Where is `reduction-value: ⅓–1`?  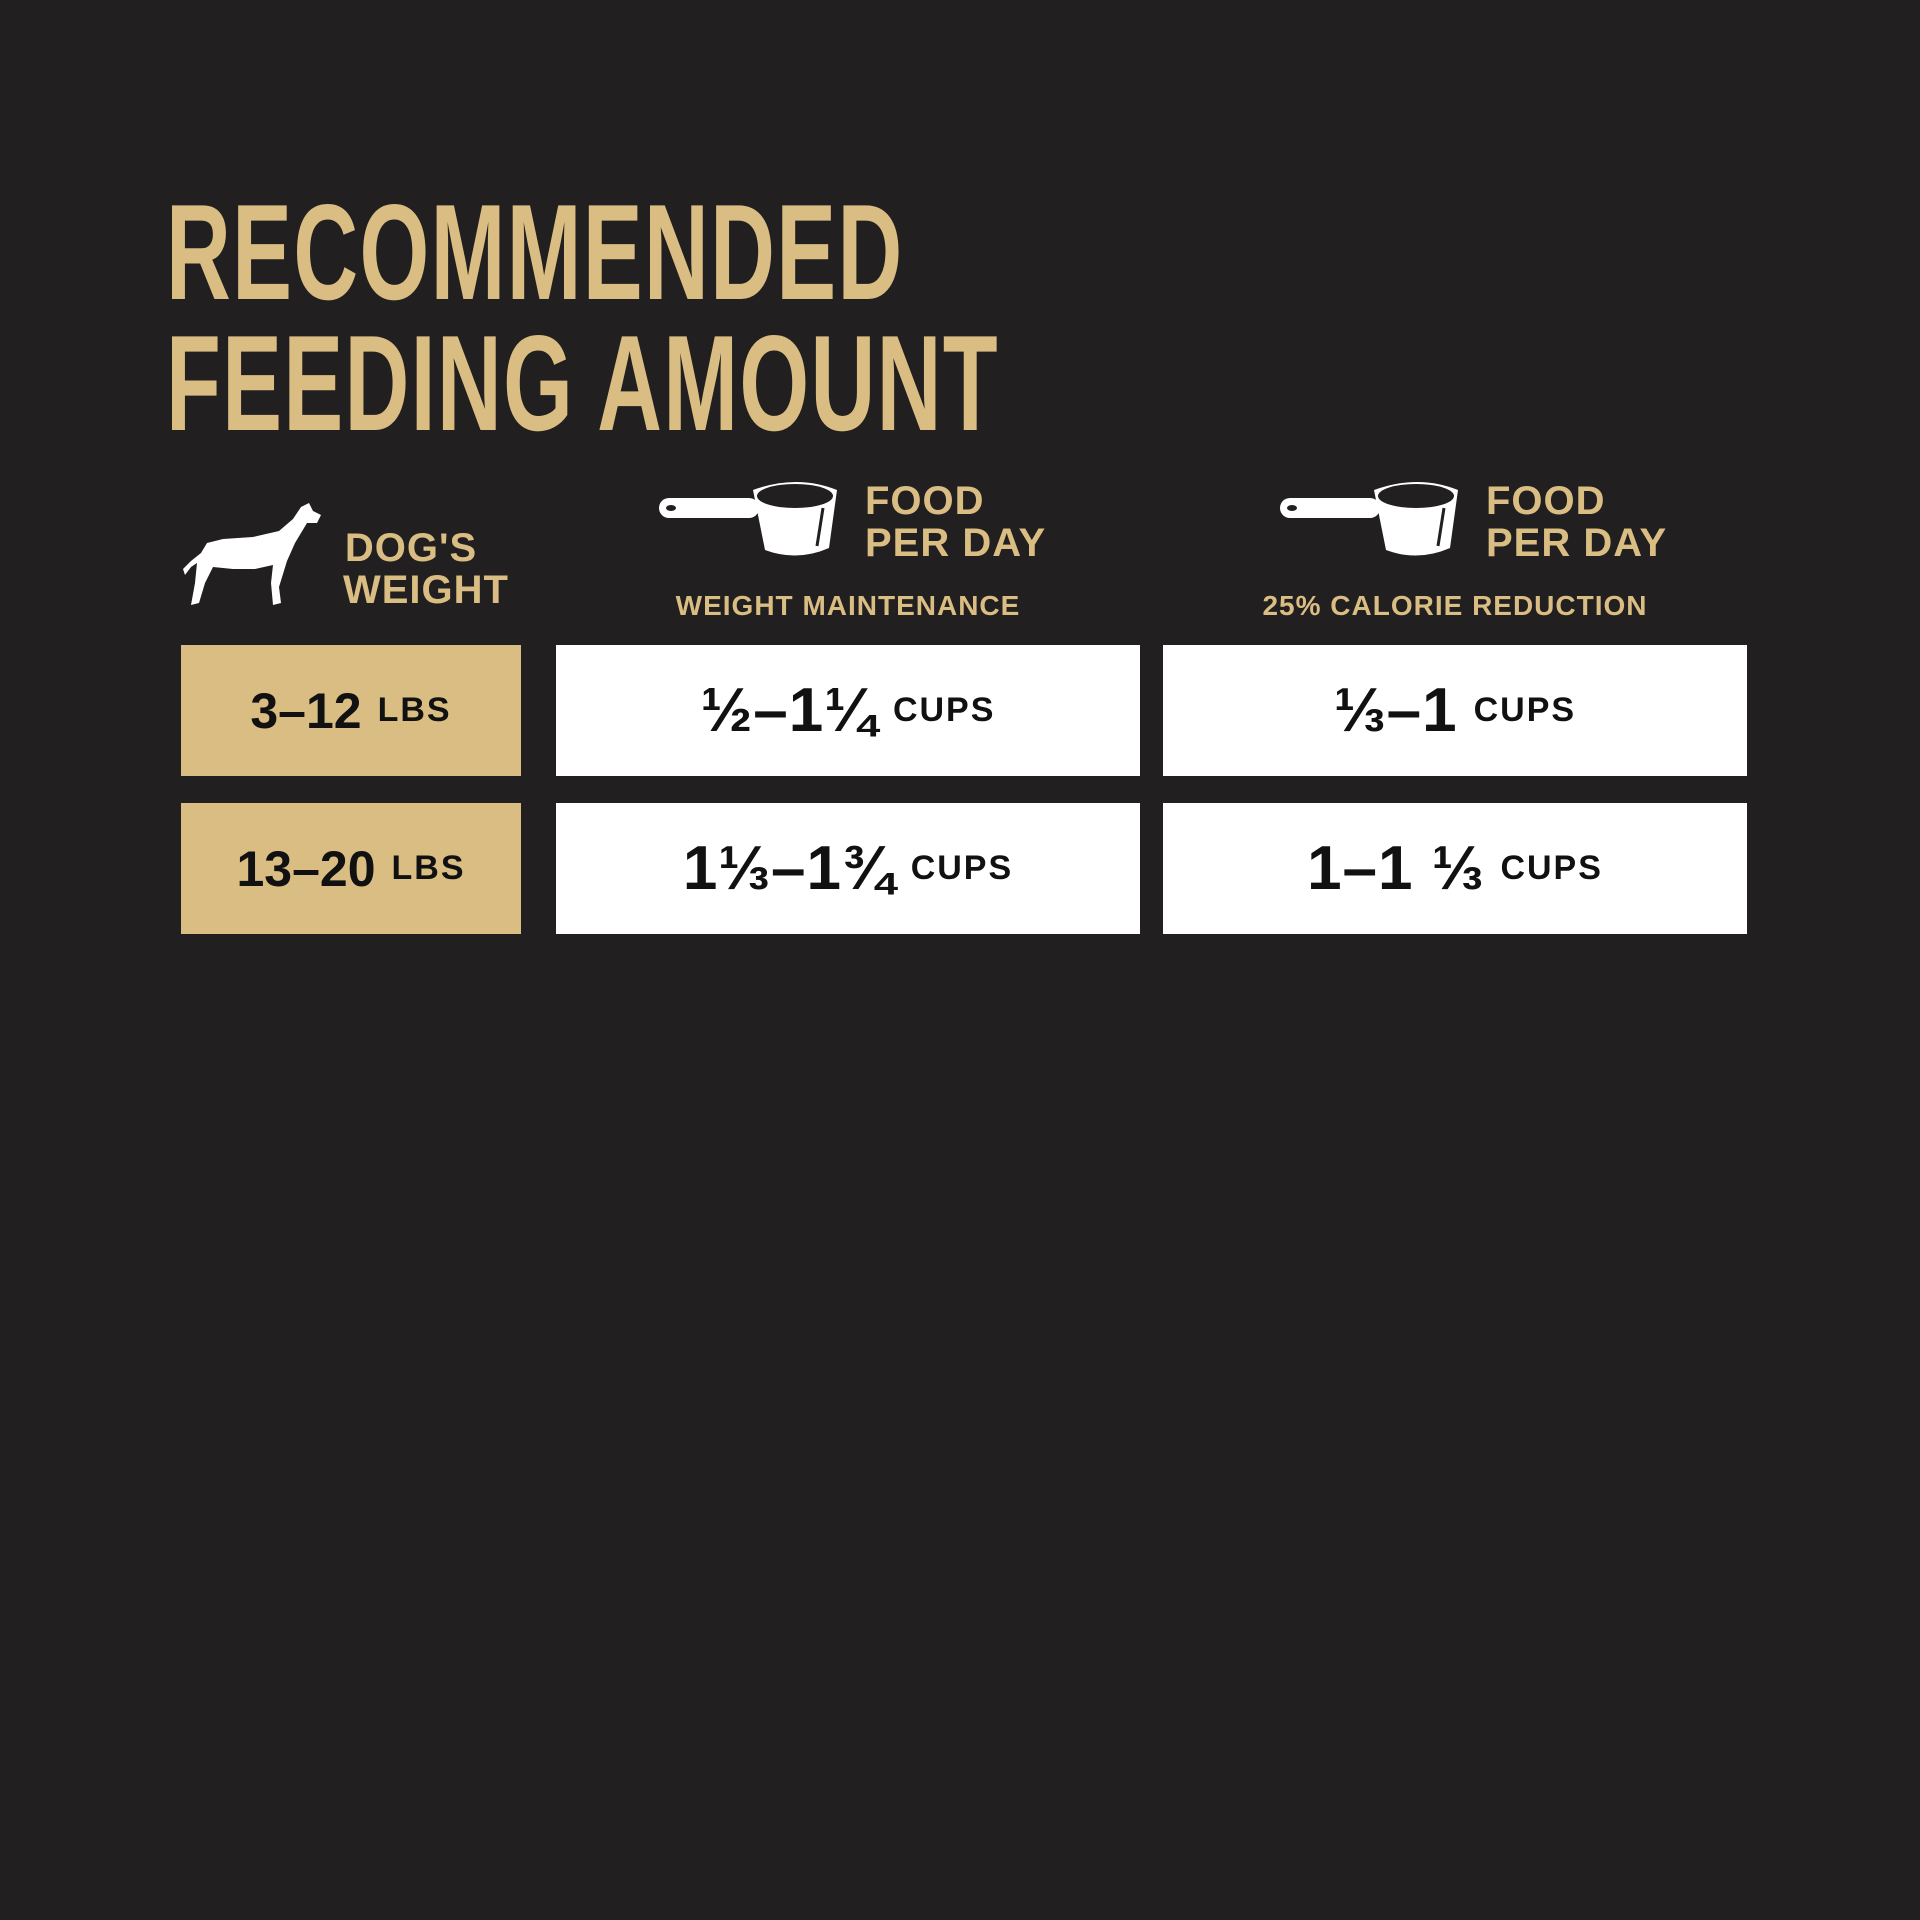
reduction-value: ⅓–1 is located at coordinates (1395, 710).